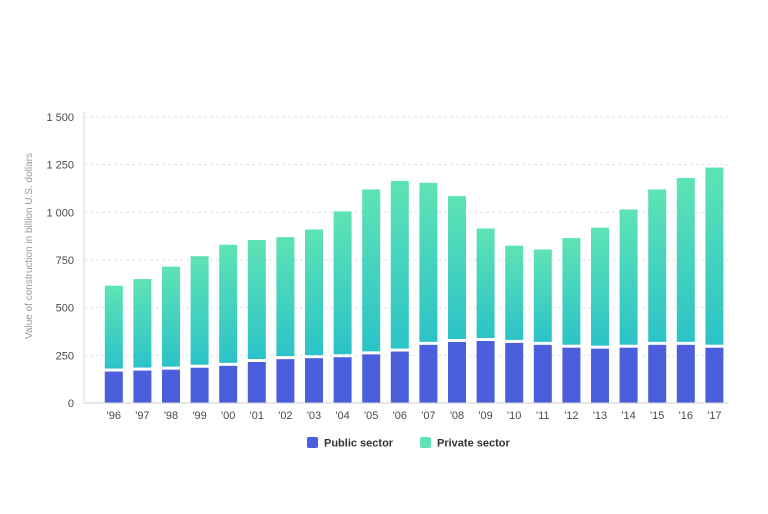  What do you see at coordinates (65, 309) in the screenshot?
I see `y-tick-label: 500` at bounding box center [65, 309].